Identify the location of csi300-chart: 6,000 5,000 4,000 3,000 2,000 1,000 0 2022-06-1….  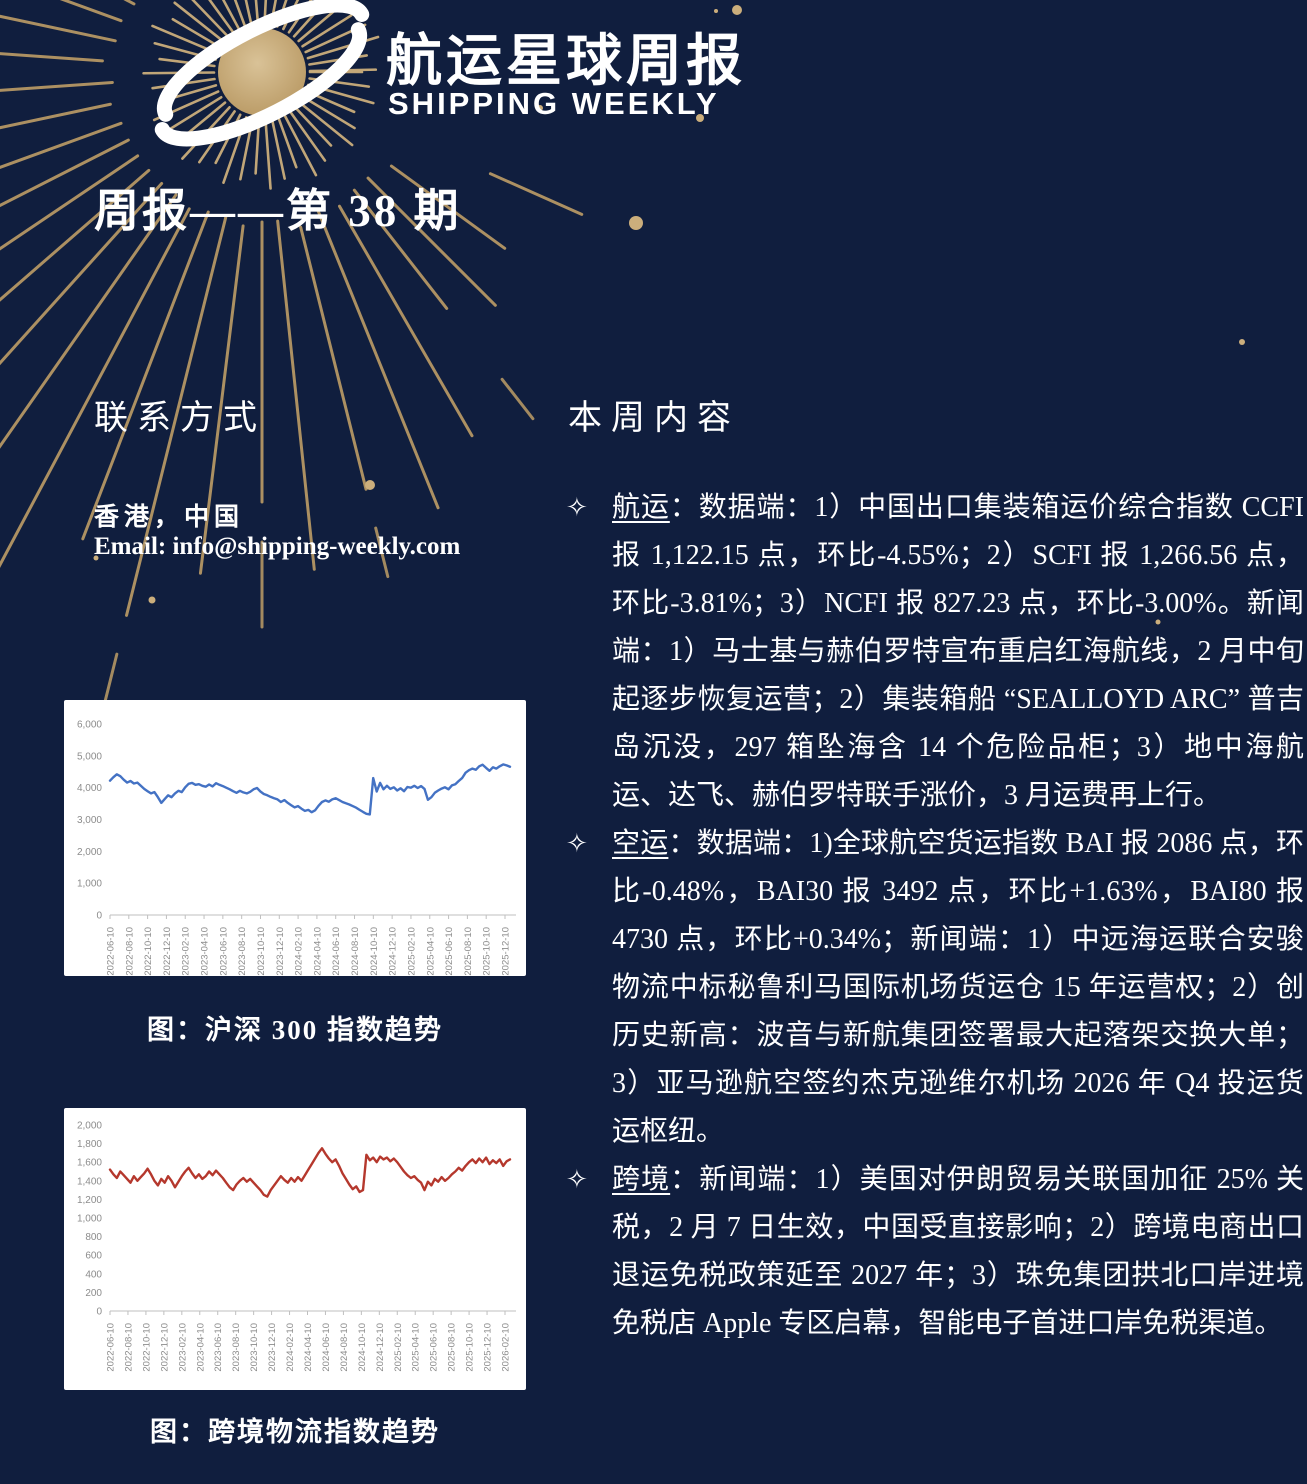
(295, 838).